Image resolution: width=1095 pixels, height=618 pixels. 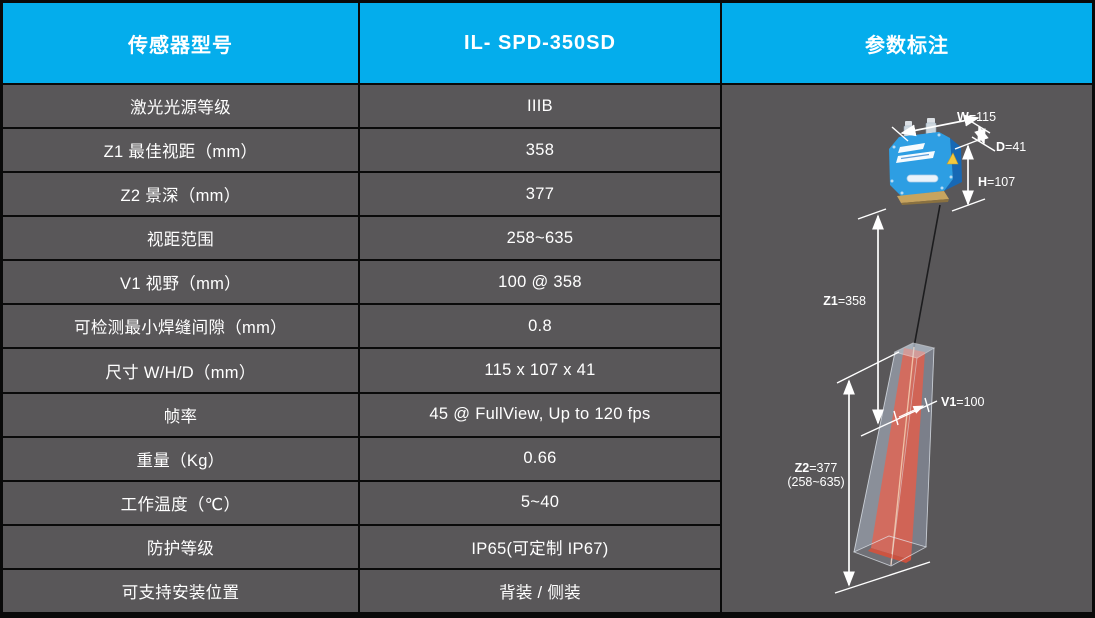 What do you see at coordinates (952, 158) in the screenshot?
I see `warning-triangle-icon` at bounding box center [952, 158].